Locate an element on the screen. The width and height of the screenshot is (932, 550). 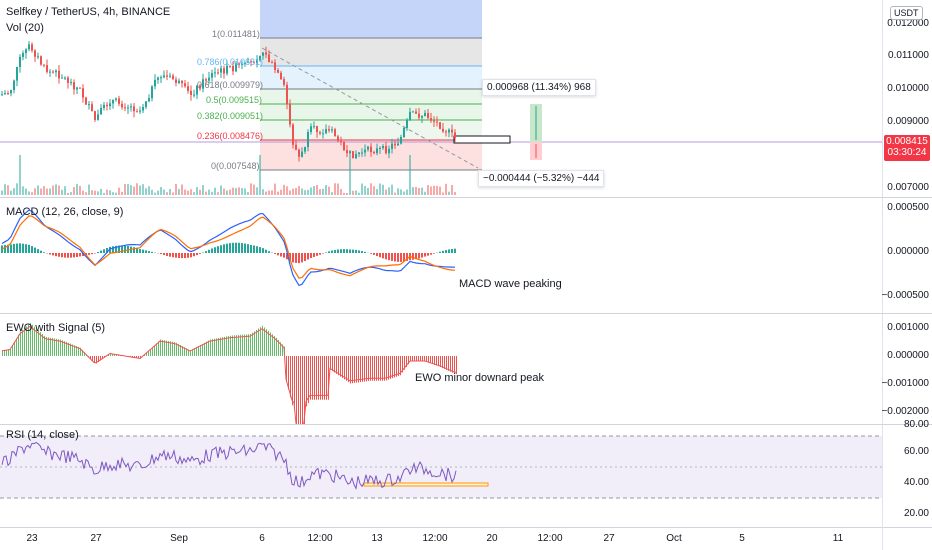
ewo-label: EWO with Signal (5) is located at coordinates (56, 328).